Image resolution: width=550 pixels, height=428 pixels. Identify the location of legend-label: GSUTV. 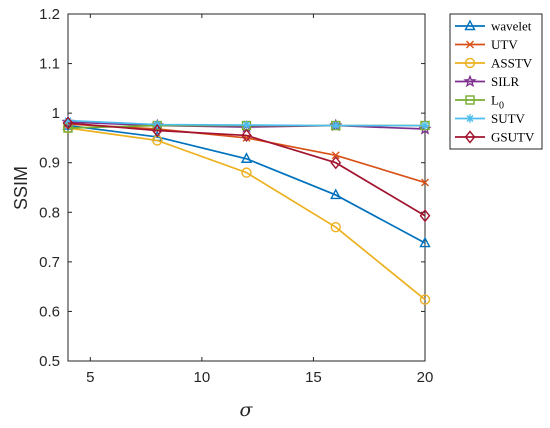
(513, 137).